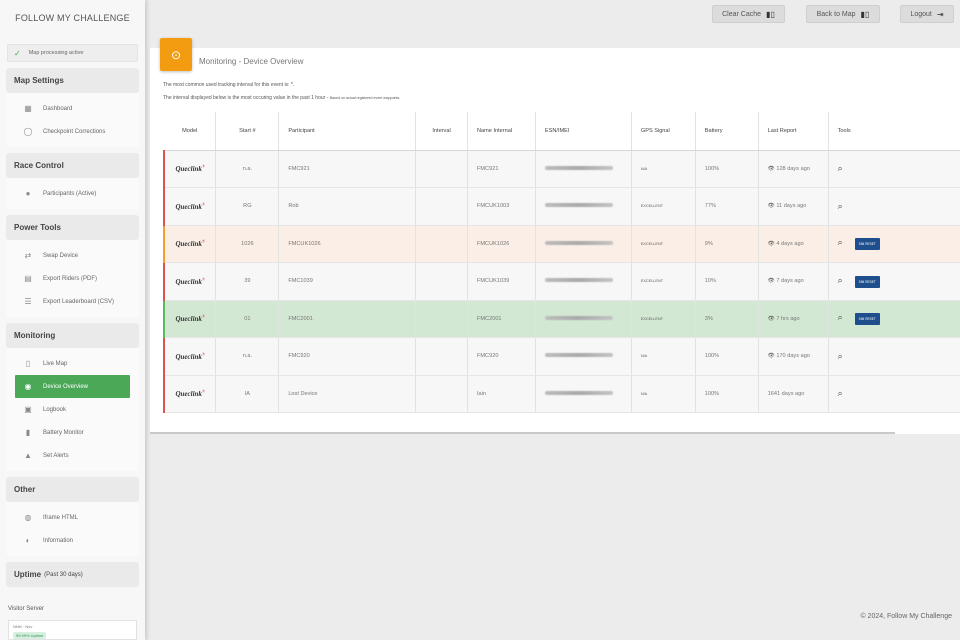 The width and height of the screenshot is (960, 640). What do you see at coordinates (786, 393) in the screenshot?
I see `last-report-value: 1641 days ago` at bounding box center [786, 393].